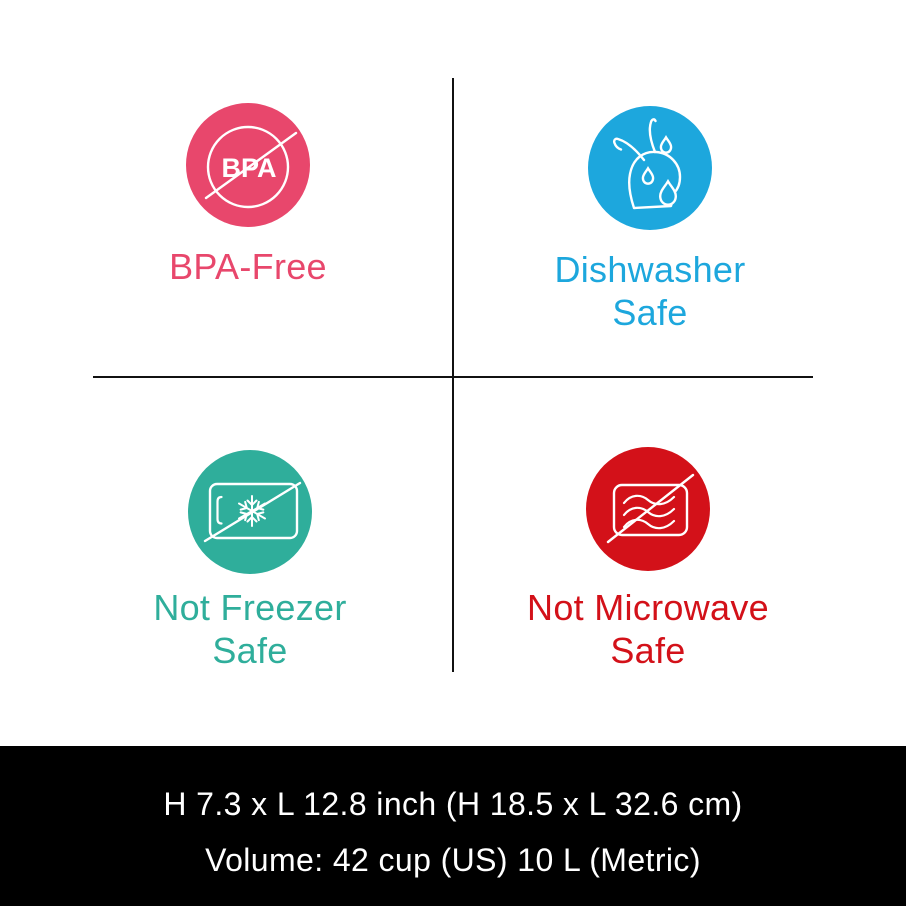 The image size is (906, 906). Describe the element at coordinates (650, 291) in the screenshot. I see `feature-label-dishwasher-safe: Dishwasher Safe` at that location.